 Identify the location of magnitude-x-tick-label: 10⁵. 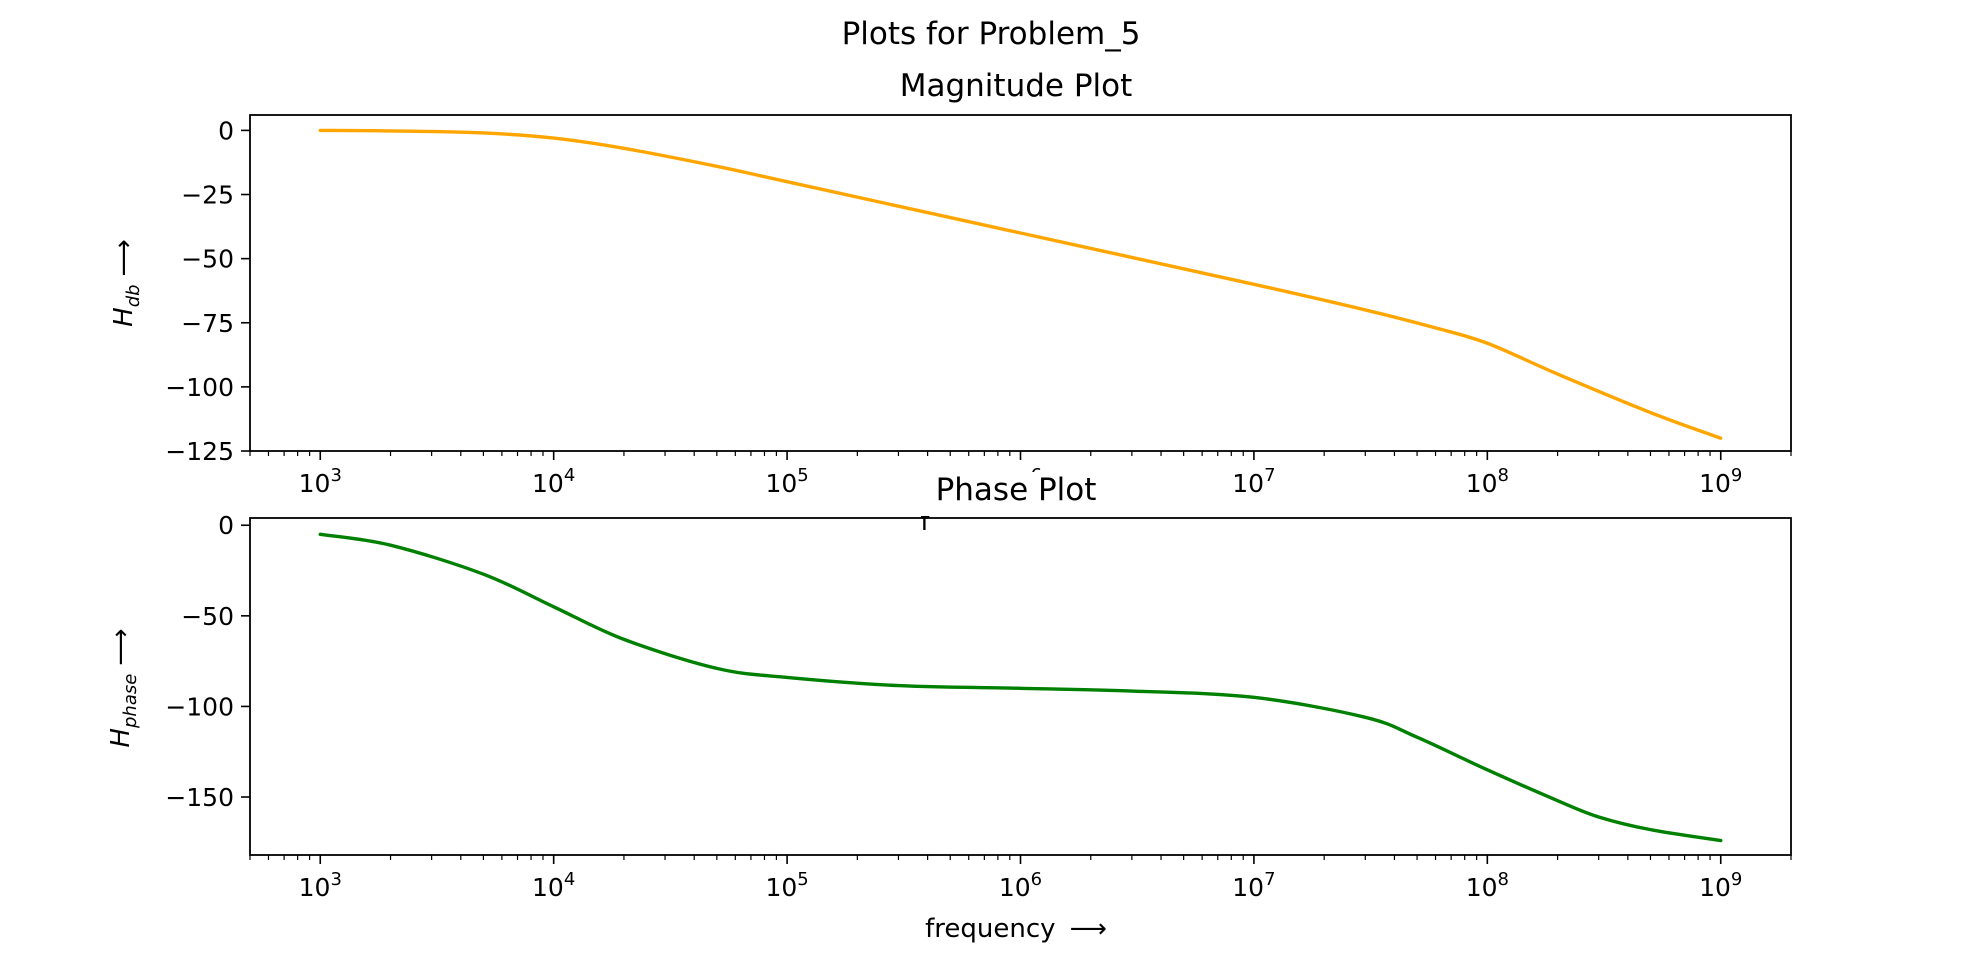
(786, 481).